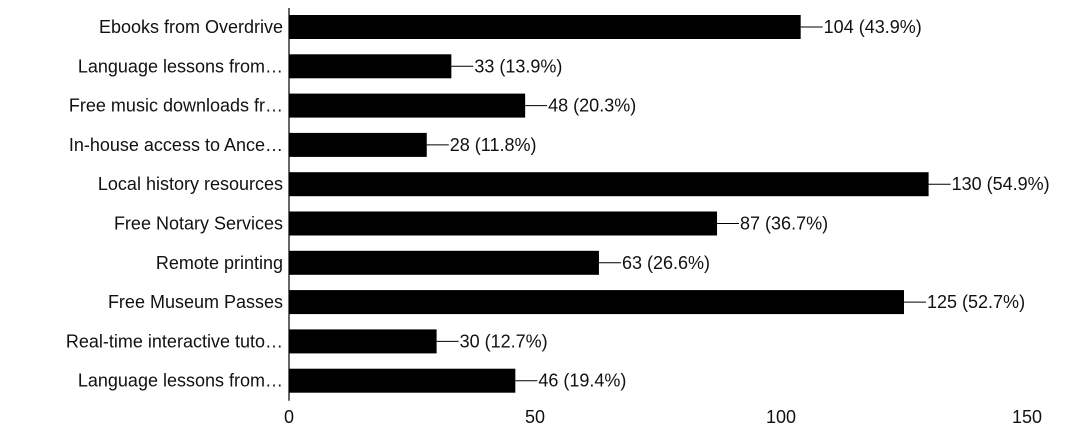 The height and width of the screenshot is (438, 1080). What do you see at coordinates (195, 302) in the screenshot?
I see `category-label: Free Museum Passes` at bounding box center [195, 302].